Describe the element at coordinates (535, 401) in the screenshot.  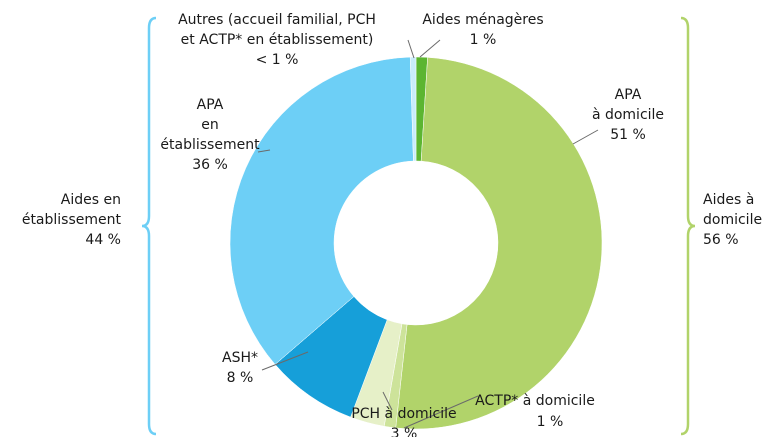
I see `slice-label: ACTP* à domicile` at that location.